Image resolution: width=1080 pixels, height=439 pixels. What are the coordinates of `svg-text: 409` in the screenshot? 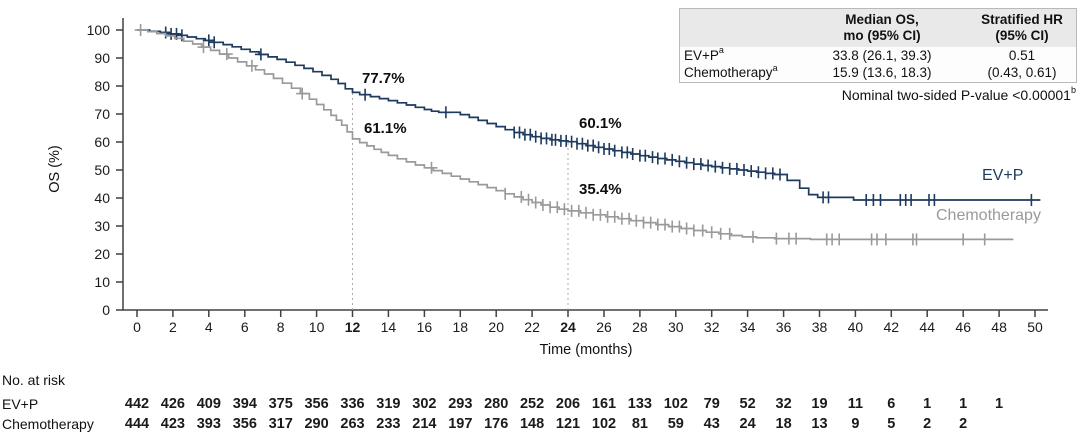 It's located at (209, 404).